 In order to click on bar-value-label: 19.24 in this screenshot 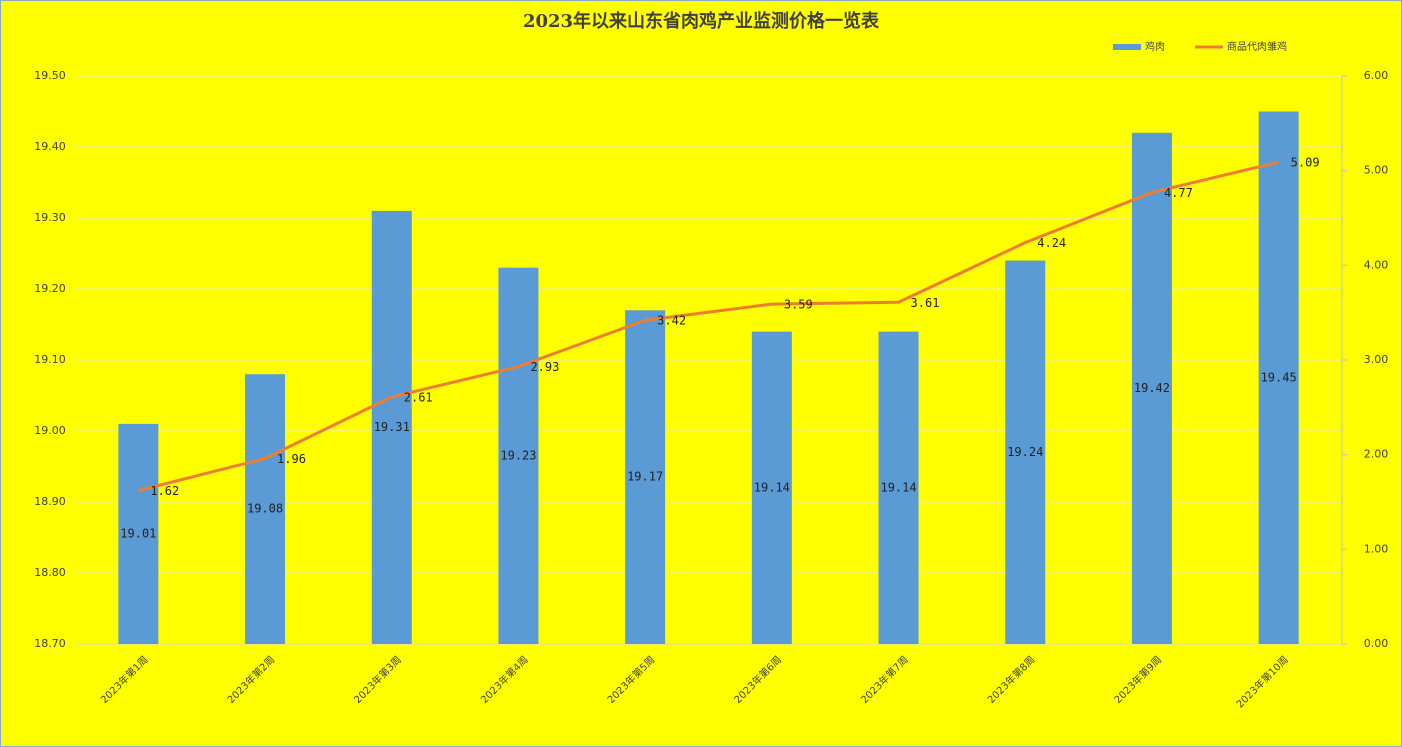, I will do `click(1025, 452)`.